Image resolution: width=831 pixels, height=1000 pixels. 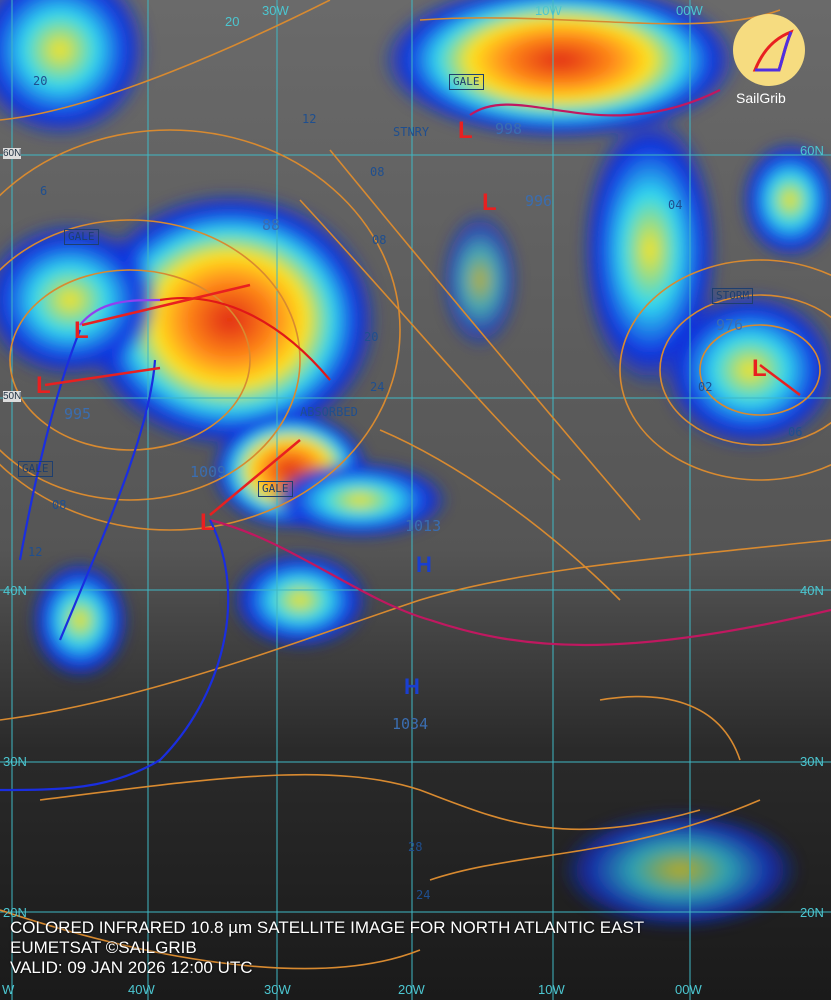 What do you see at coordinates (509, 129) in the screenshot?
I see `pressure-center: 998` at bounding box center [509, 129].